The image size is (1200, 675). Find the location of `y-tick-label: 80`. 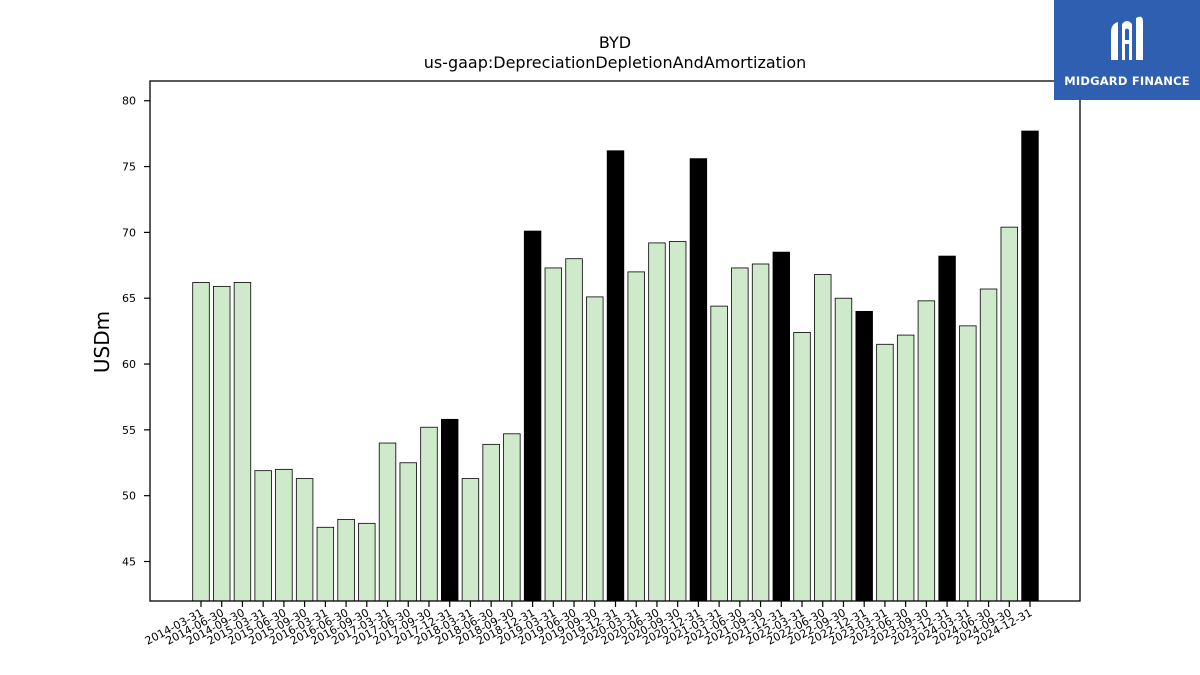

y-tick-label: 80 is located at coordinates (129, 101).